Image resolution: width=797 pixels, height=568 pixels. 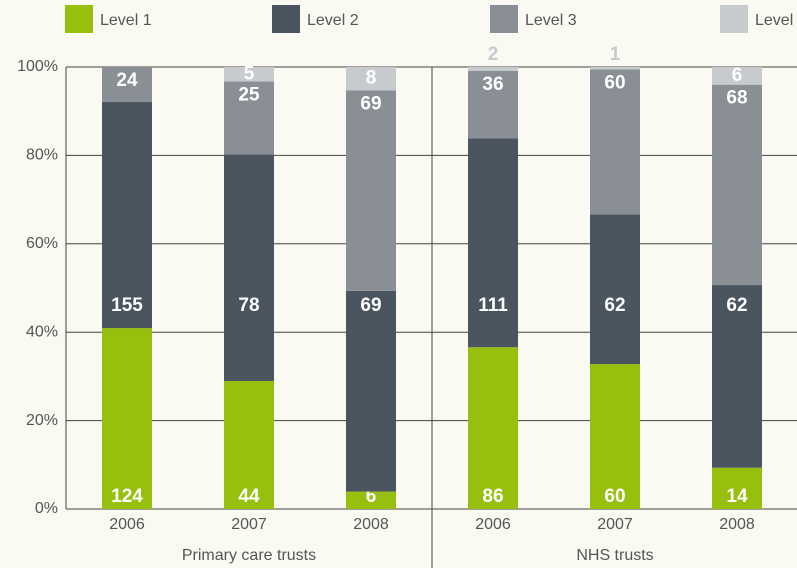 I want to click on legend-label: Level 2, so click(x=333, y=20).